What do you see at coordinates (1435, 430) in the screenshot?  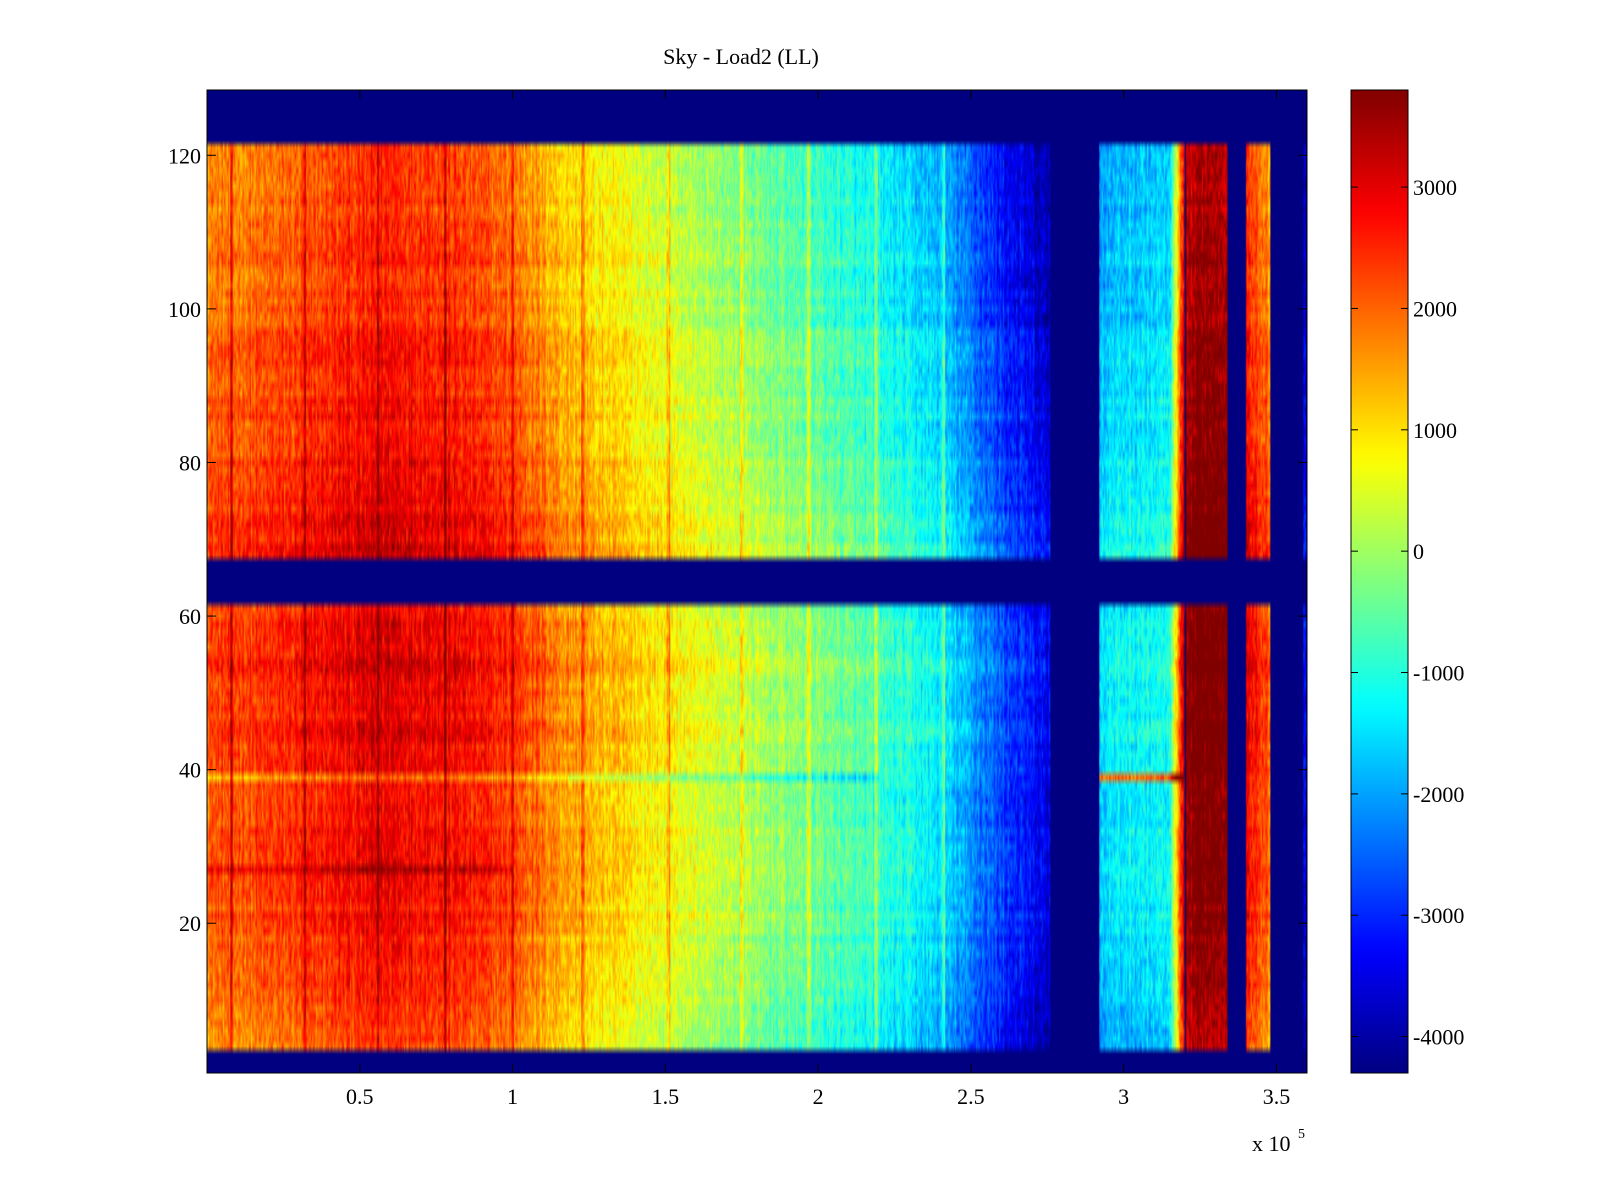 I see `colorbar-tick-label: 1000` at bounding box center [1435, 430].